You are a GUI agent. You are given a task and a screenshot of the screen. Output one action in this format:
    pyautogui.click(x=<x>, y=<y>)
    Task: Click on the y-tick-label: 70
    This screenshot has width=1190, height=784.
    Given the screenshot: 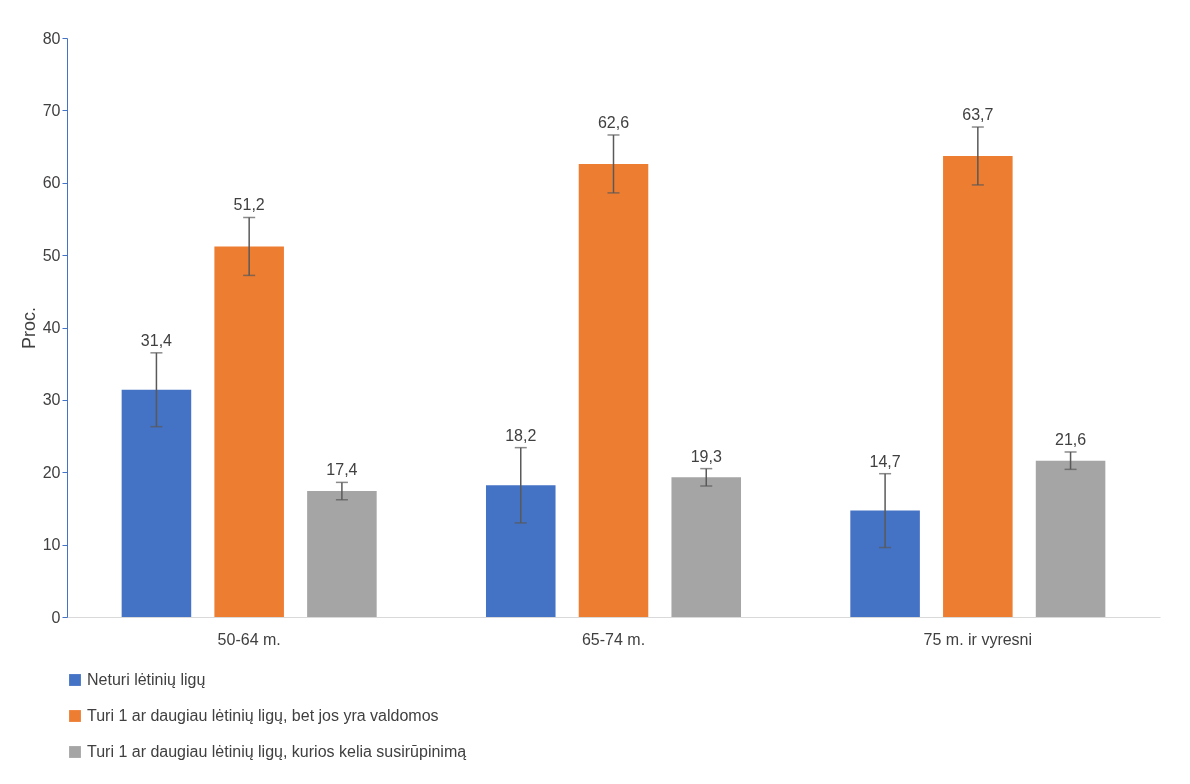 What is the action you would take?
    pyautogui.click(x=51, y=110)
    